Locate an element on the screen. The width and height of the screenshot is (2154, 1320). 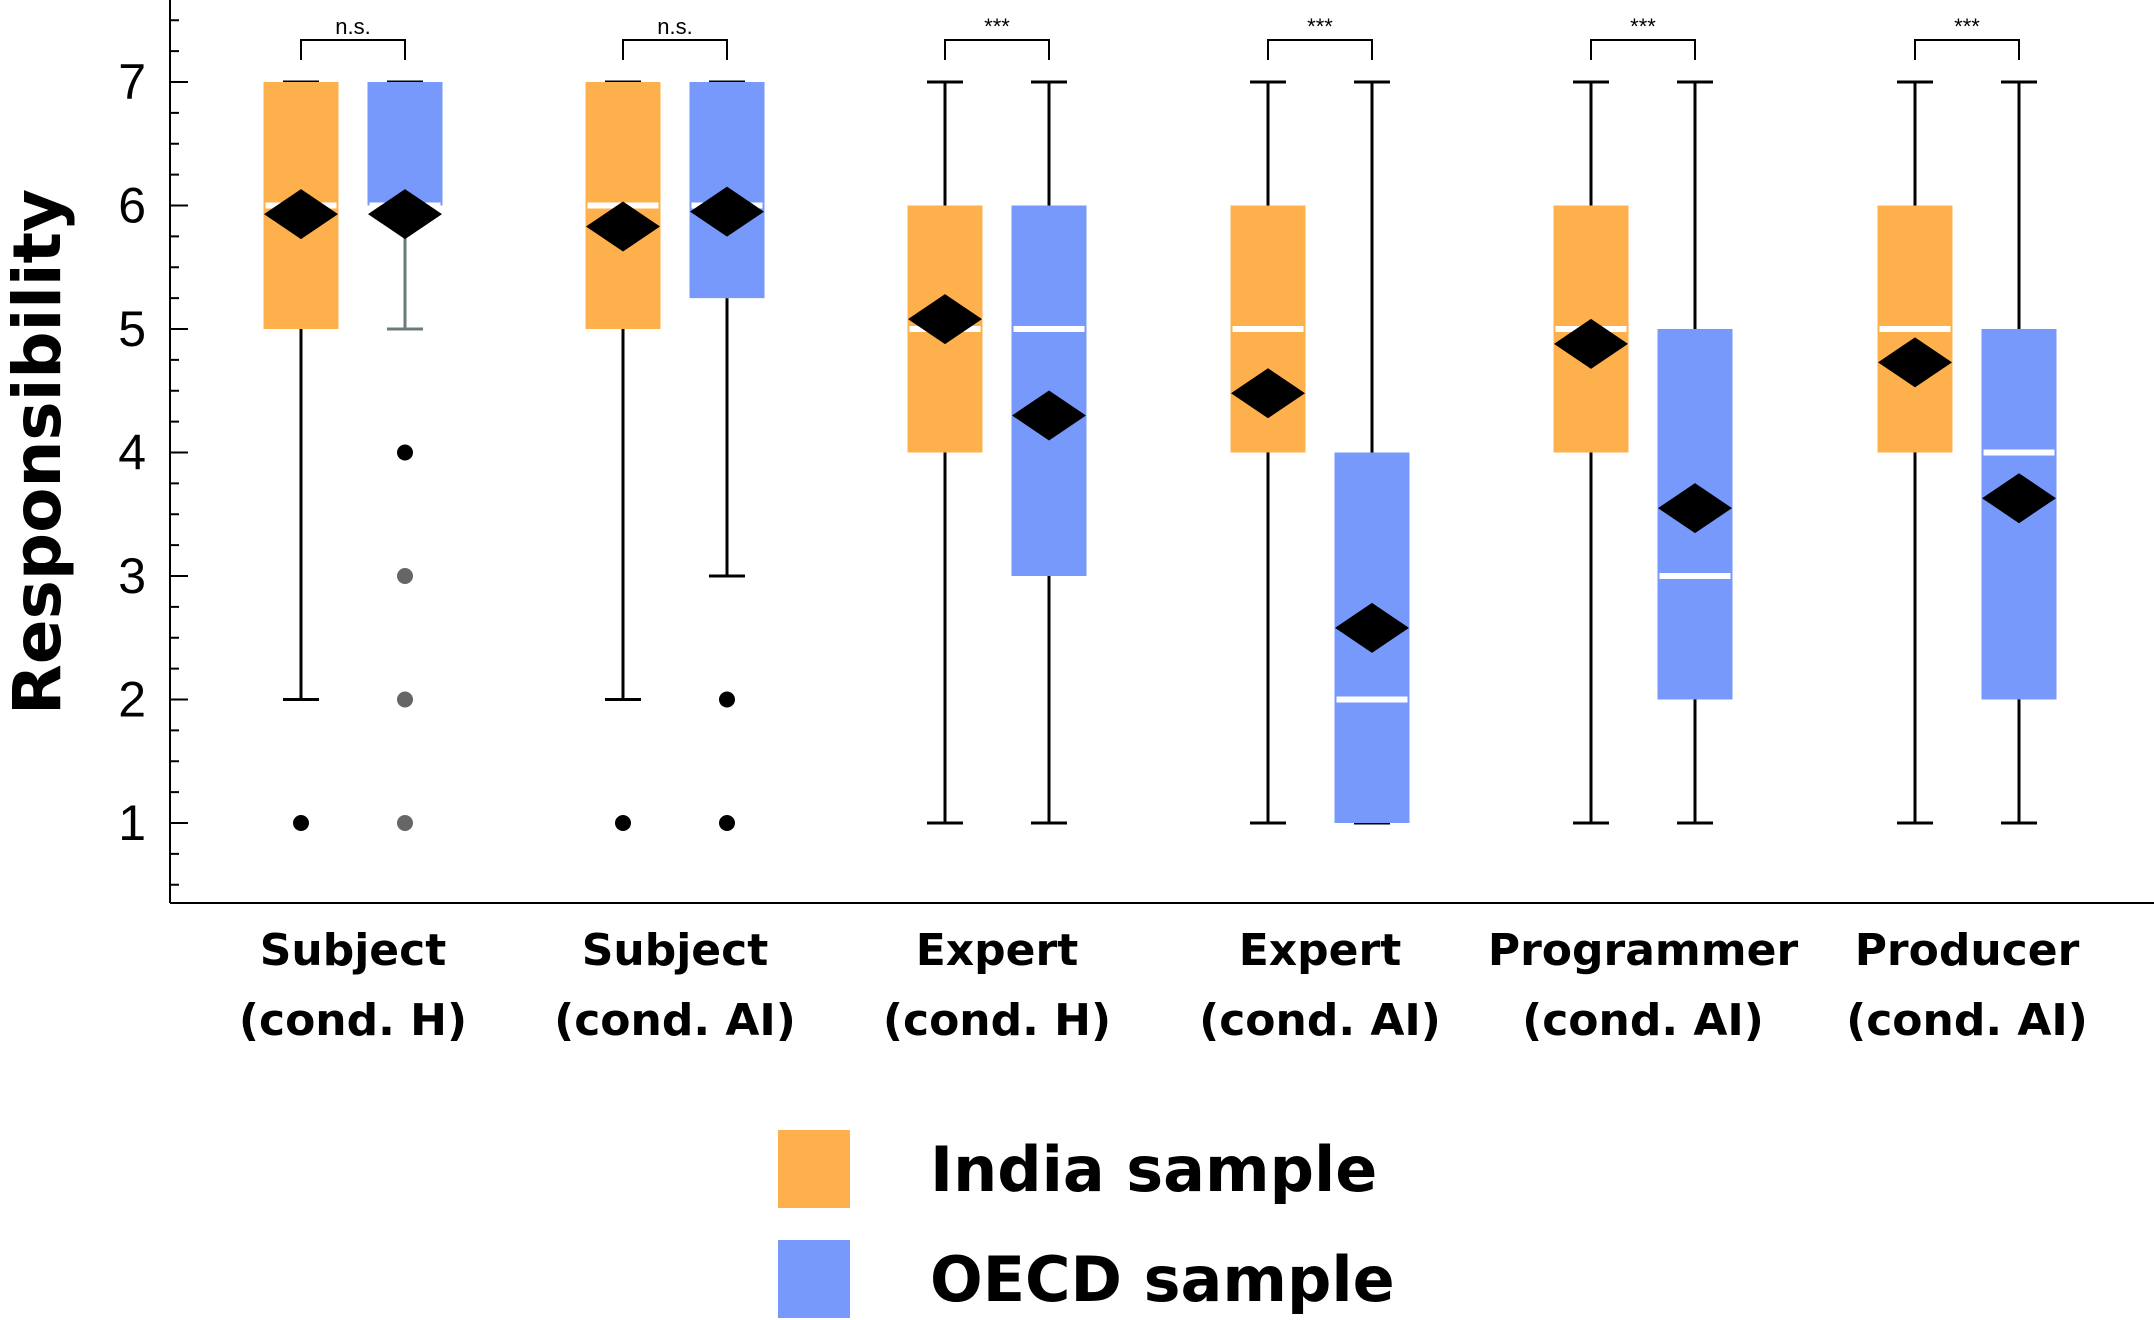
legend: India sample OECD sample is located at coordinates (1086, 1224).